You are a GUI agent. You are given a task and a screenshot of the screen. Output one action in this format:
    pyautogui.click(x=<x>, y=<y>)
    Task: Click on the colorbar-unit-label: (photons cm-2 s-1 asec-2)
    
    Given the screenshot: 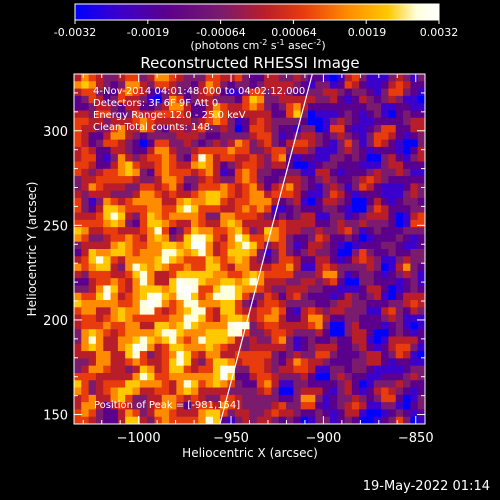 What is the action you would take?
    pyautogui.click(x=257, y=45)
    